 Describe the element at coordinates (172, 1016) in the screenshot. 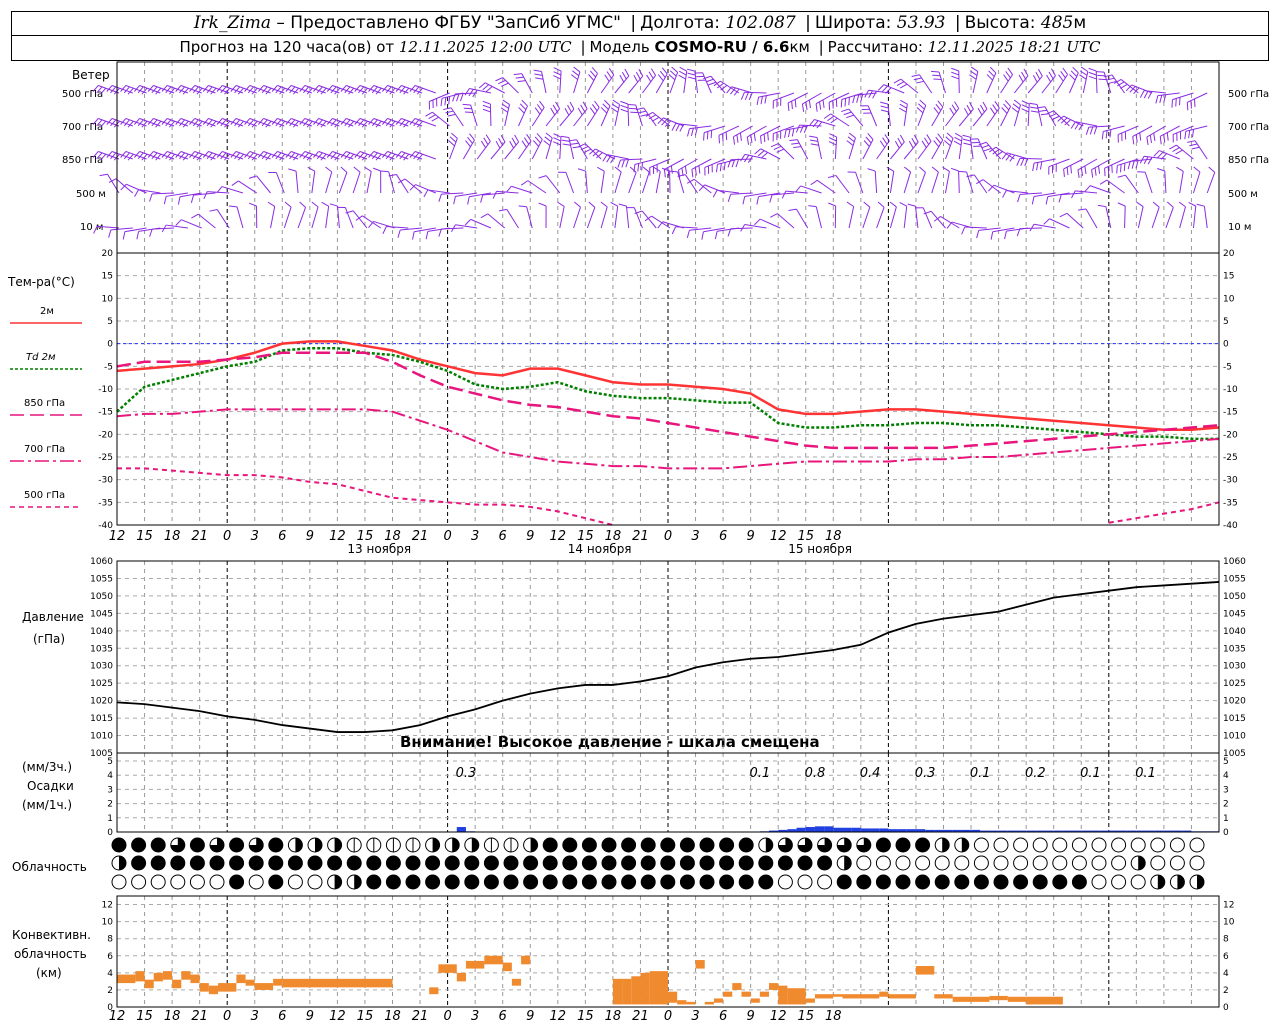

I see `time-tick-label-bottom: 18` at that location.